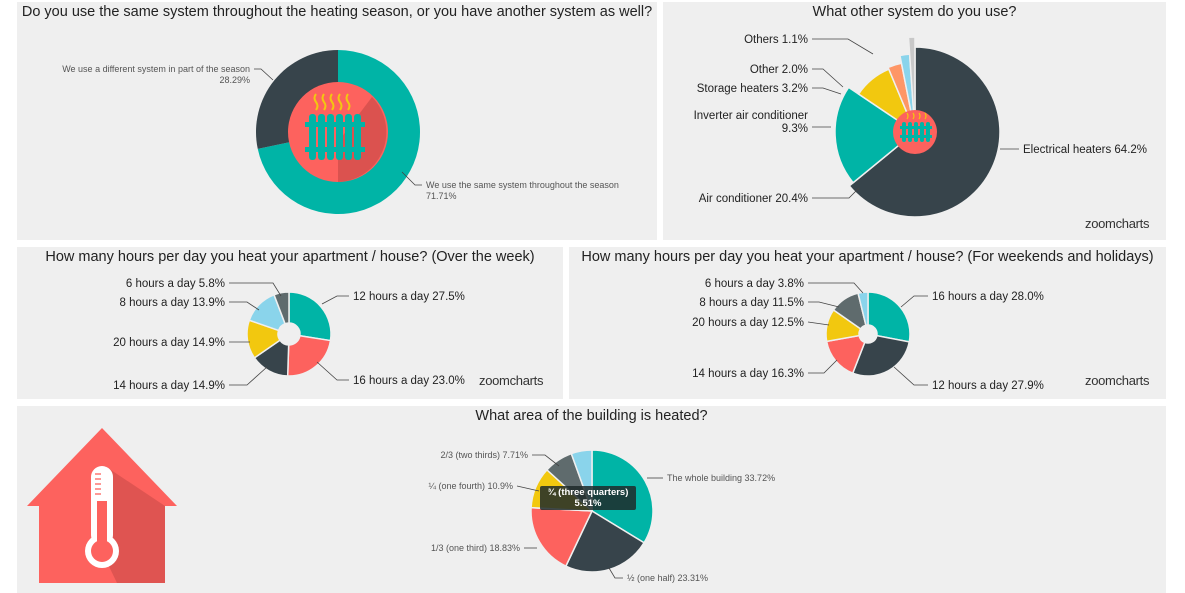  I want to click on tooltip: ¾ (three quarters) 5.51%, so click(588, 498).